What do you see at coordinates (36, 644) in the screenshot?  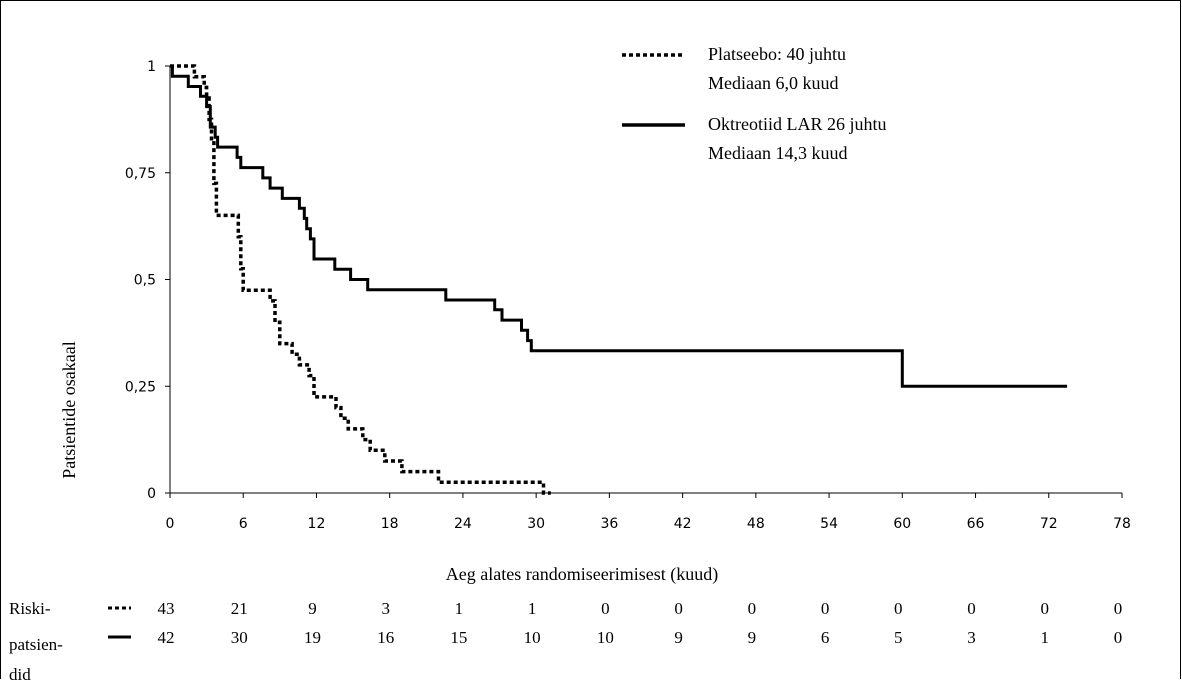 I see `risk-table-label: patsien-` at bounding box center [36, 644].